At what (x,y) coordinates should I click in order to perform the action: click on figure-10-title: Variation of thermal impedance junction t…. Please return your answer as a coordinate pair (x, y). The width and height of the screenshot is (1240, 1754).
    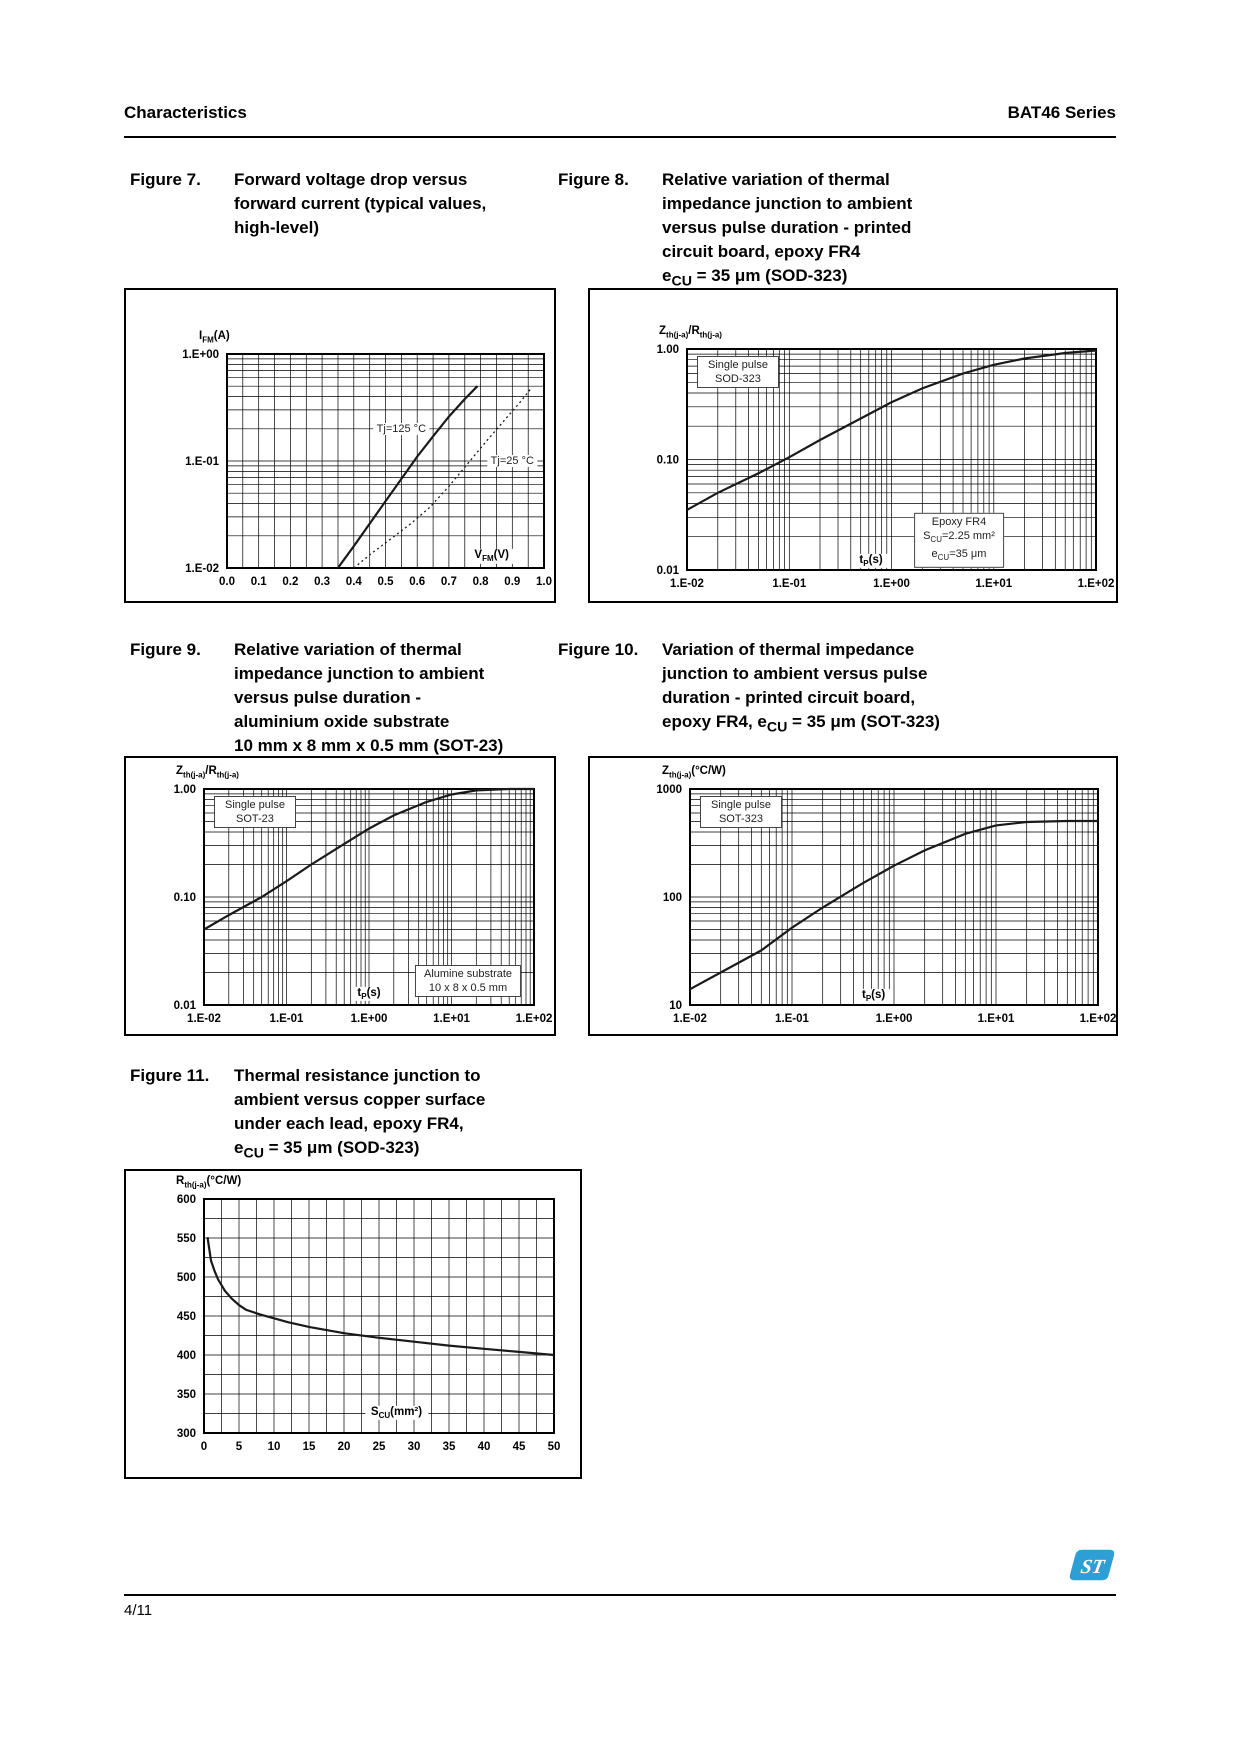
    Looking at the image, I should click on (801, 688).